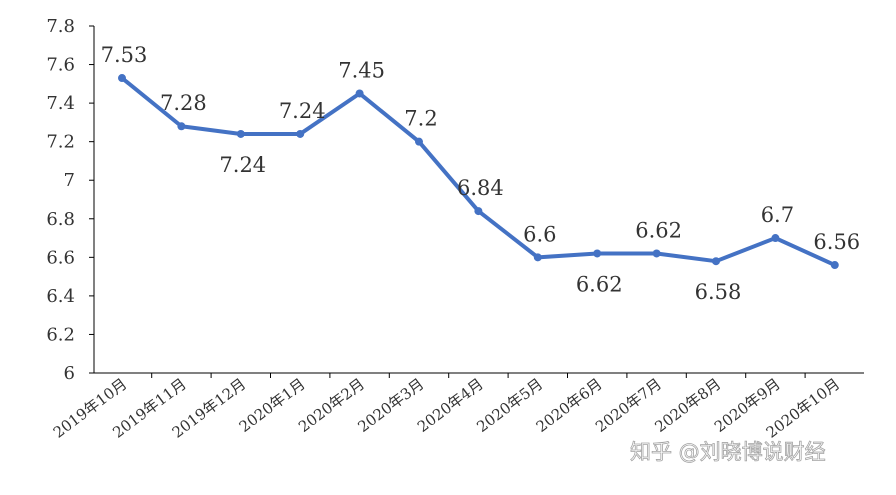  I want to click on y-tick-label: 6.2, so click(60, 334).